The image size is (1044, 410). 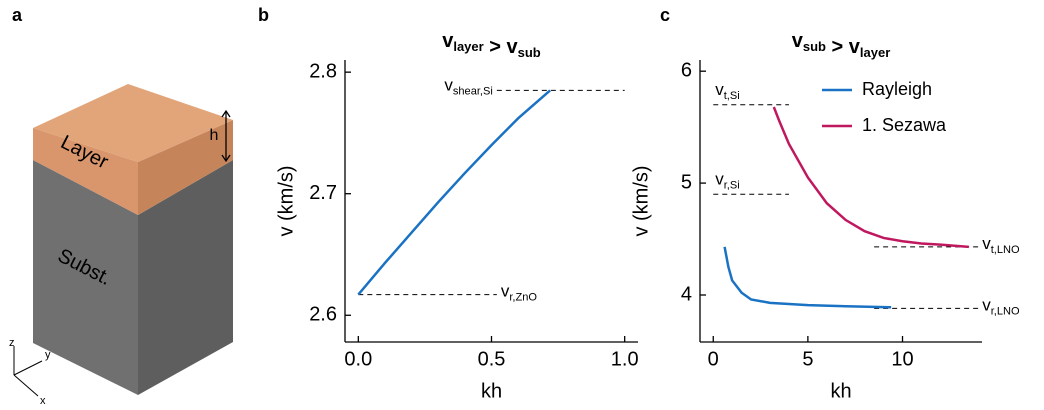 I want to click on y-tick-label: 2.7, so click(x=323, y=193).